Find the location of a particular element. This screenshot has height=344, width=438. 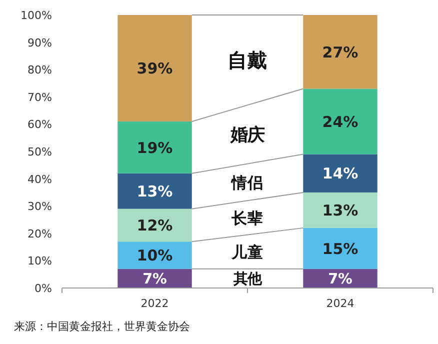

data-label: 24% is located at coordinates (340, 121).